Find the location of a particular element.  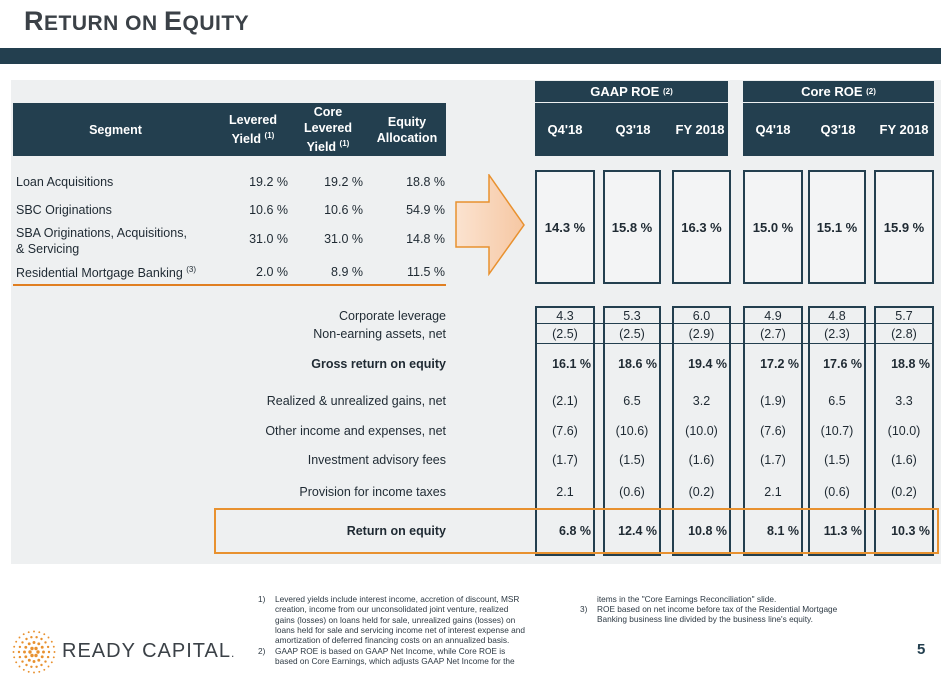

col-header-core-q3: Q3'18 is located at coordinates (838, 129).